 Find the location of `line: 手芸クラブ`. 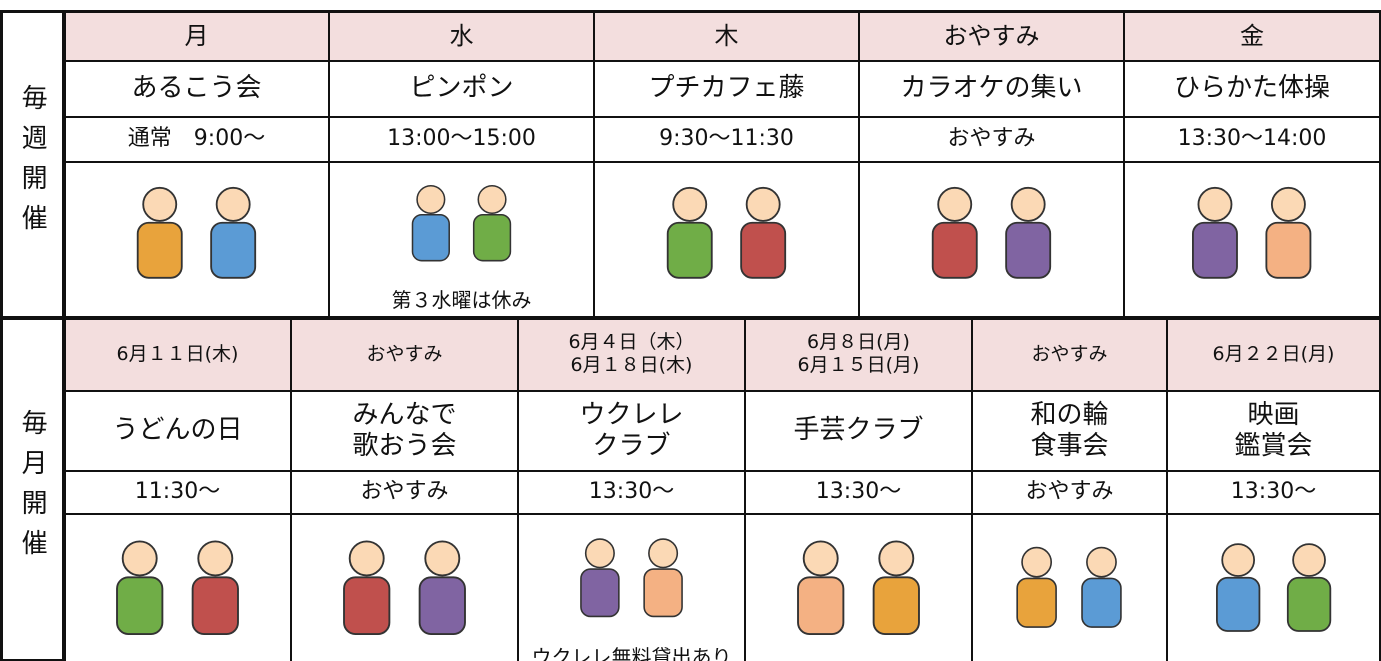

line: 手芸クラブ is located at coordinates (858, 430).